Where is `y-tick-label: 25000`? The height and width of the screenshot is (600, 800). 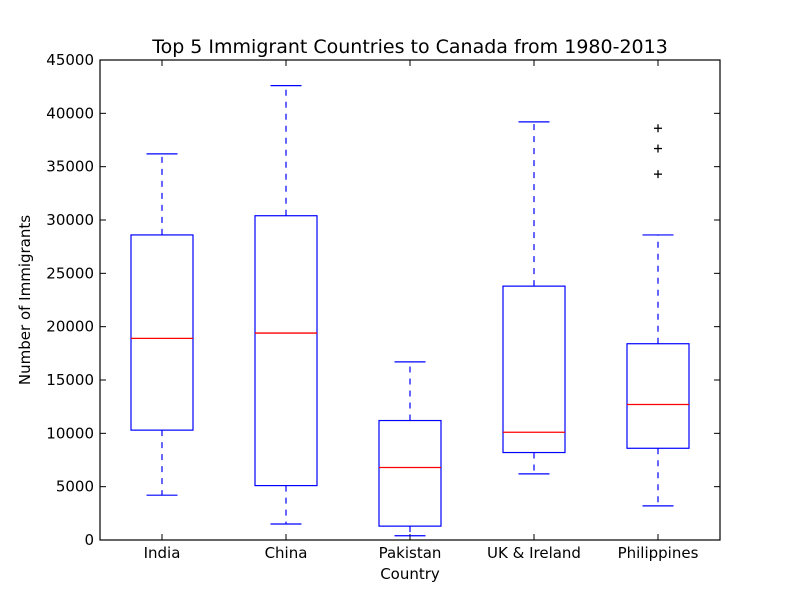 y-tick-label: 25000 is located at coordinates (70, 273).